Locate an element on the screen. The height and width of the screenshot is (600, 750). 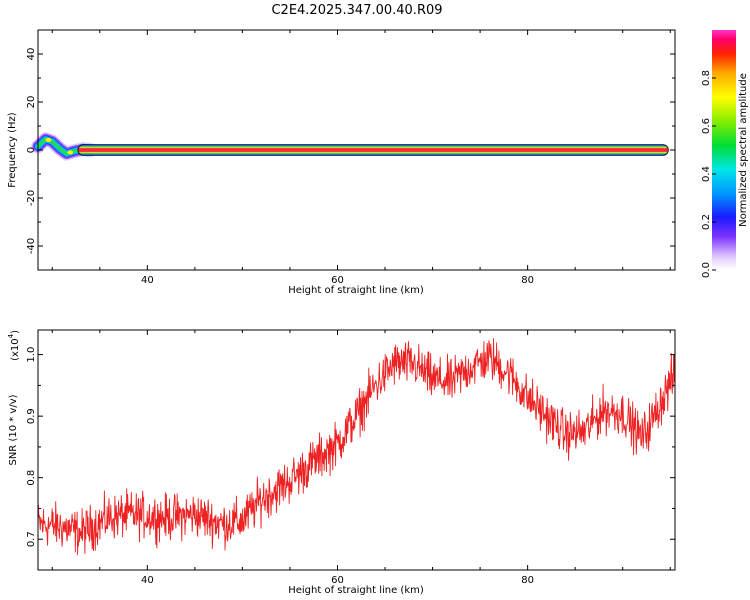
spectrogram-ytick-label: 20 is located at coordinates (31, 102).